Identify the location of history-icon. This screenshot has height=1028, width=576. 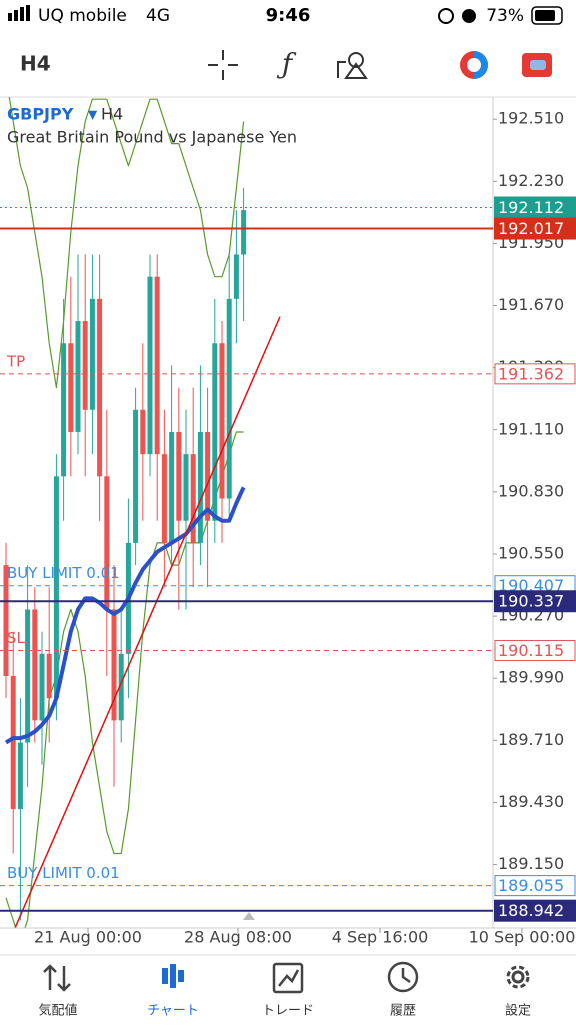
(403, 977).